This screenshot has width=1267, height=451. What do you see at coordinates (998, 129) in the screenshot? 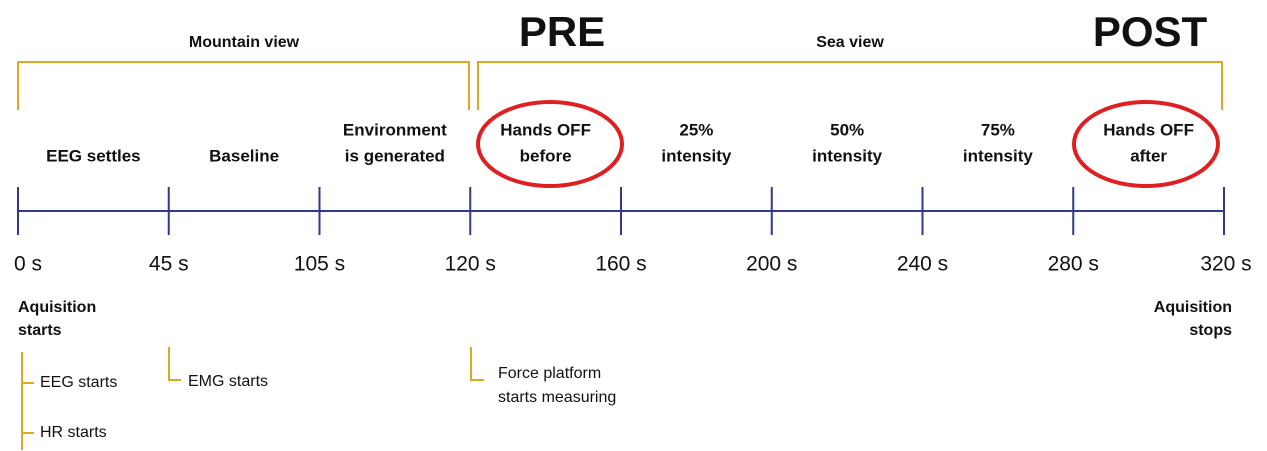
I see `segment-label: 75%` at bounding box center [998, 129].